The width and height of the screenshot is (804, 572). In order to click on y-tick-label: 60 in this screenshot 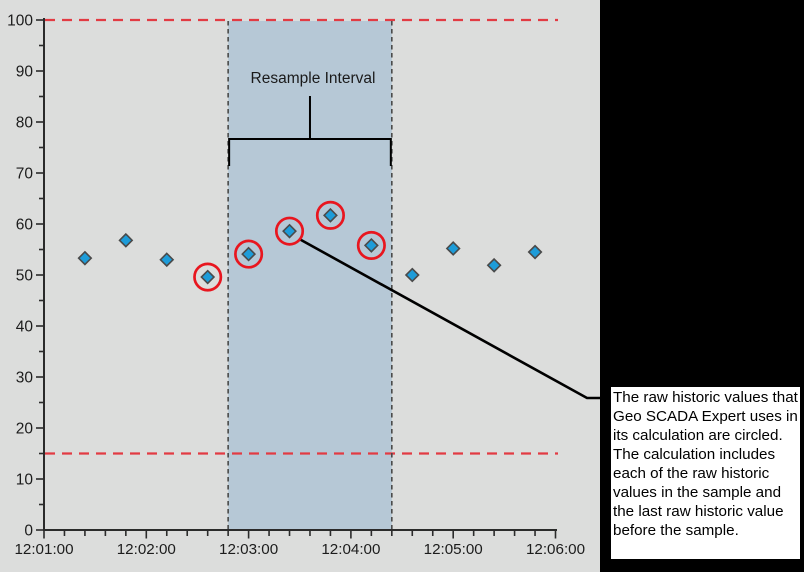, I will do `click(25, 225)`.